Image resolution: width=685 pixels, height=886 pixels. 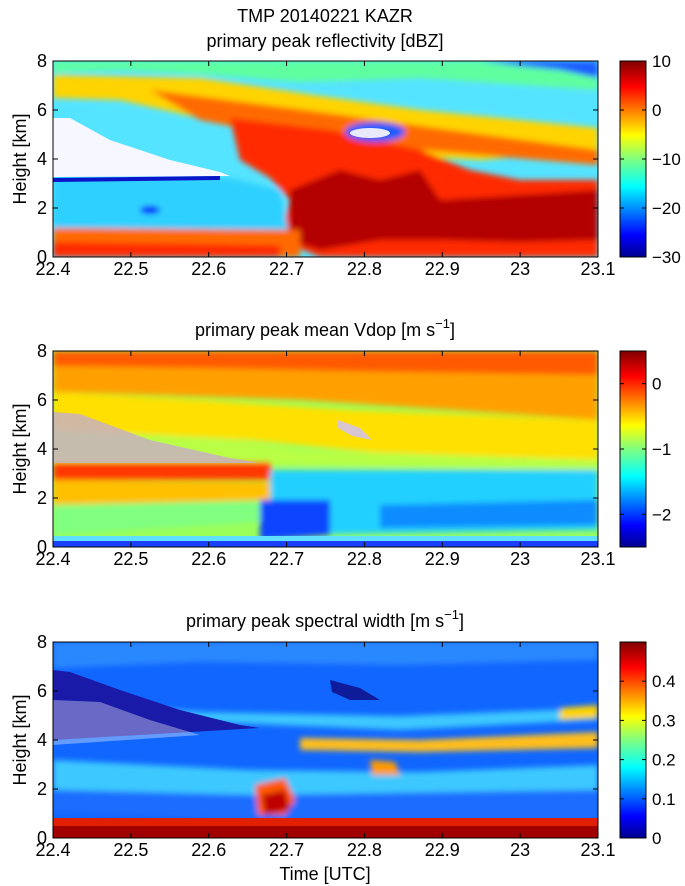 I want to click on colorbar-tick-label: −20, so click(x=666, y=208).